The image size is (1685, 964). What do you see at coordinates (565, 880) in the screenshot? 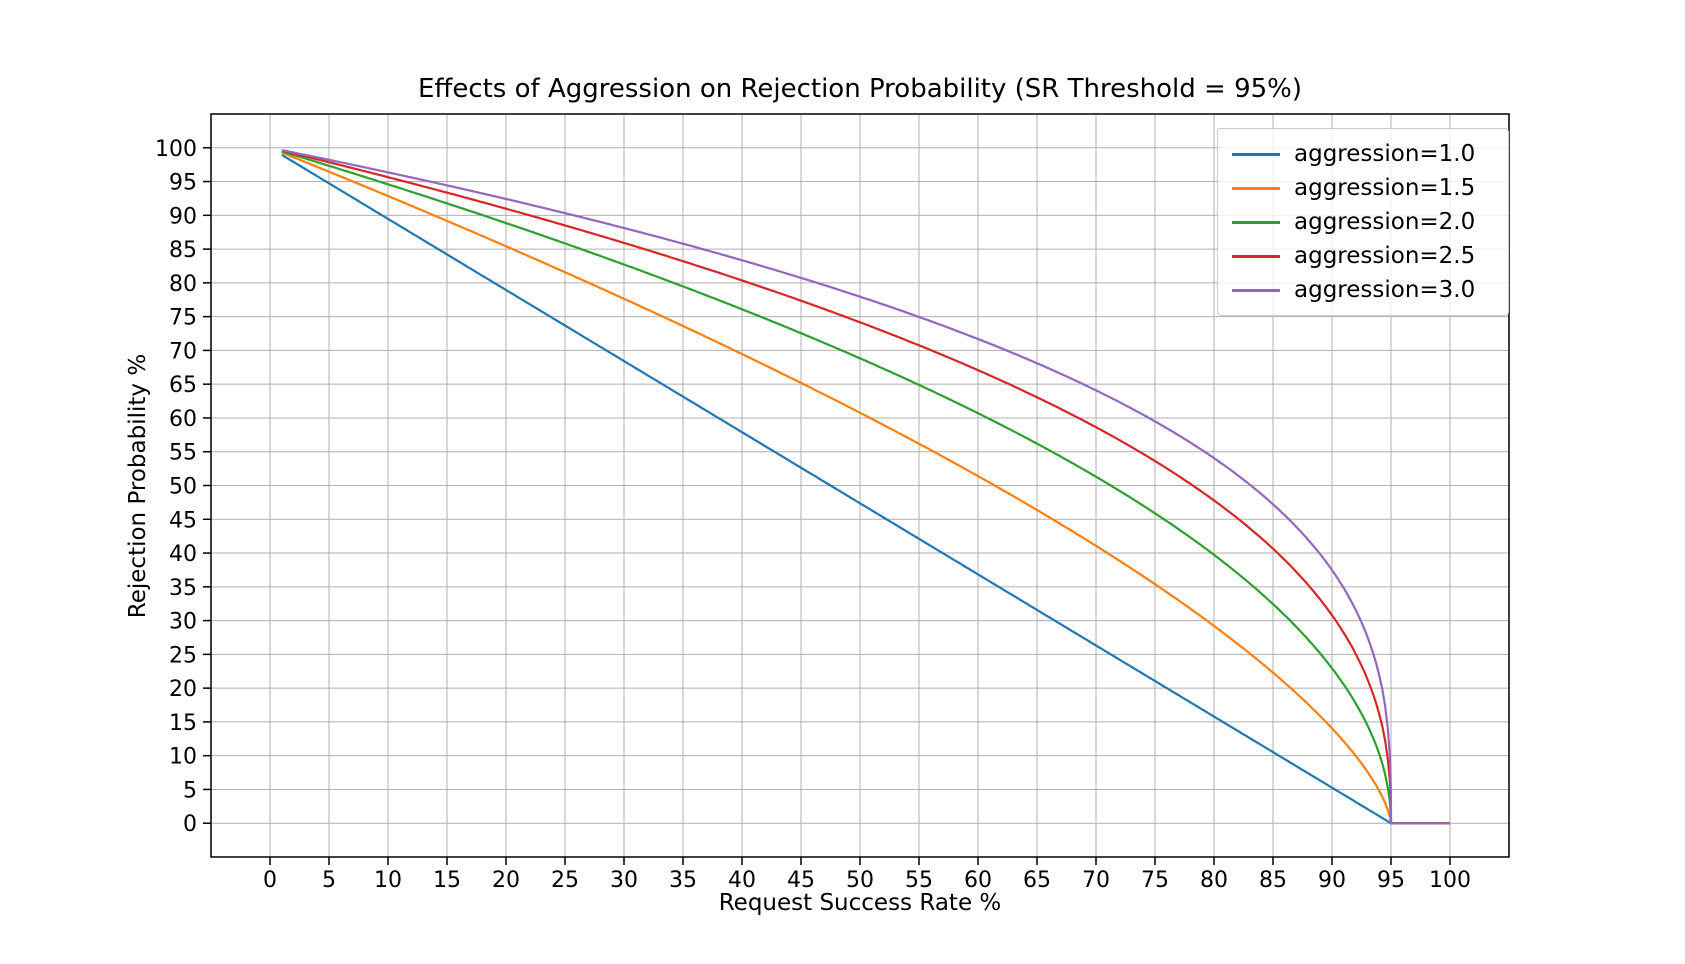
I see `x-tick-label: 25` at bounding box center [565, 880].